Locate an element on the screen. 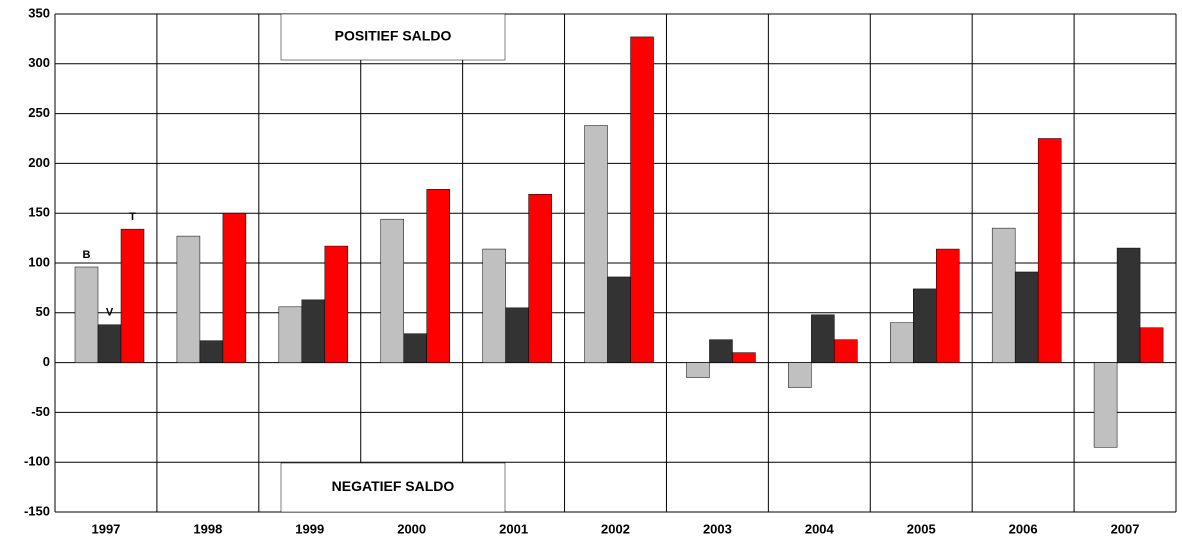 The width and height of the screenshot is (1182, 546). y-tick-label: 0 is located at coordinates (46, 361).